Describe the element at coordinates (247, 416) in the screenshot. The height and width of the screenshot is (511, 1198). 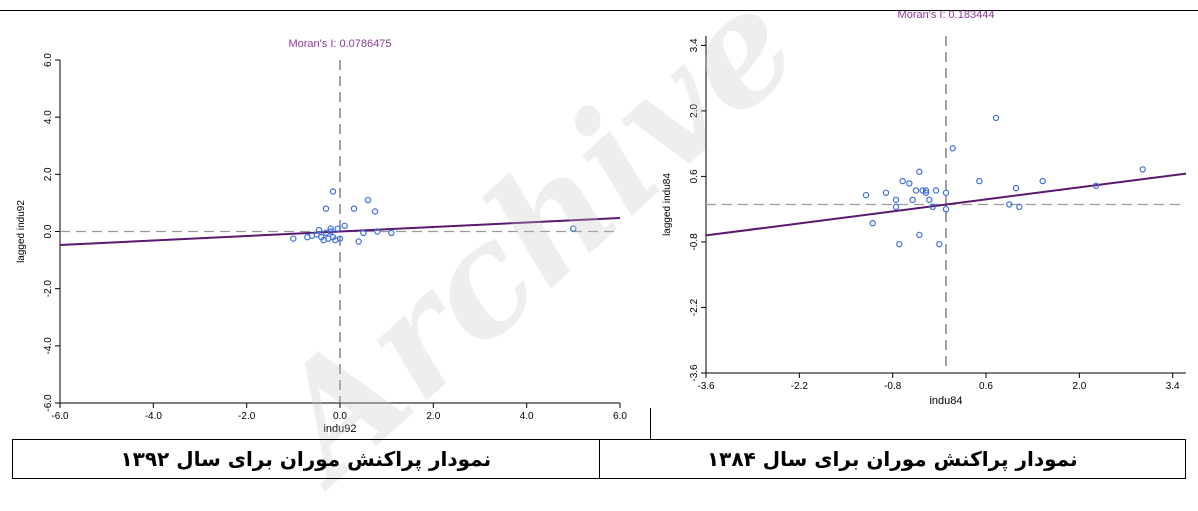
I see `x-tick-label: -2.0` at that location.